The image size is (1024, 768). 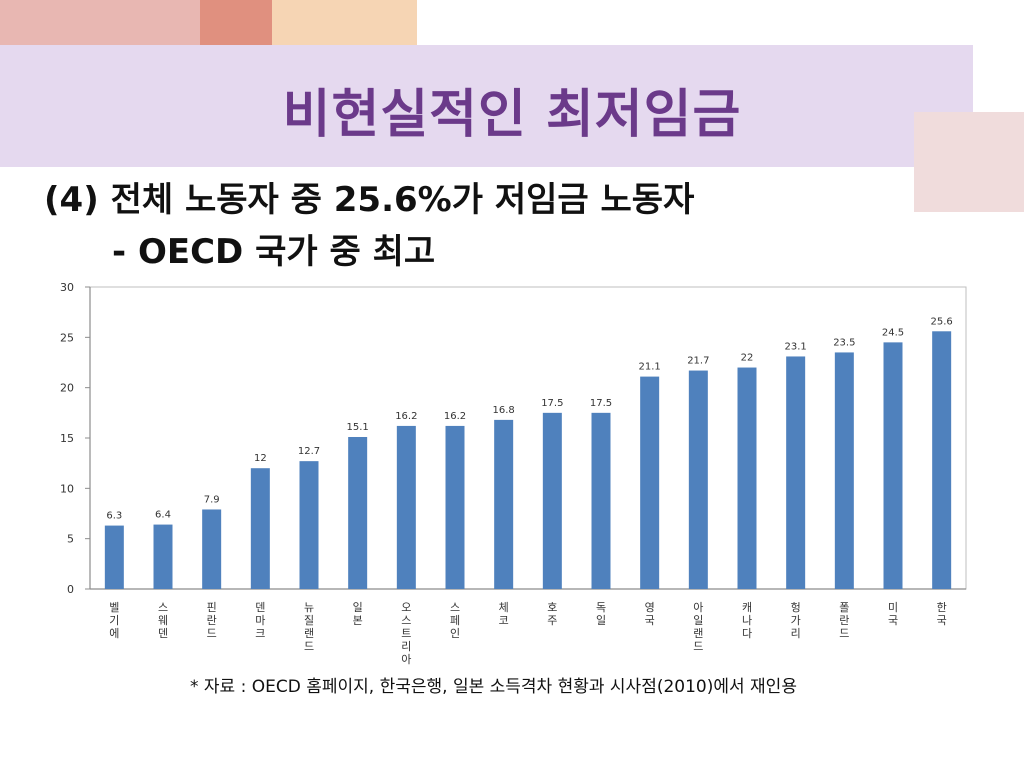 I want to click on y-tick-label: 20, so click(x=67, y=388).